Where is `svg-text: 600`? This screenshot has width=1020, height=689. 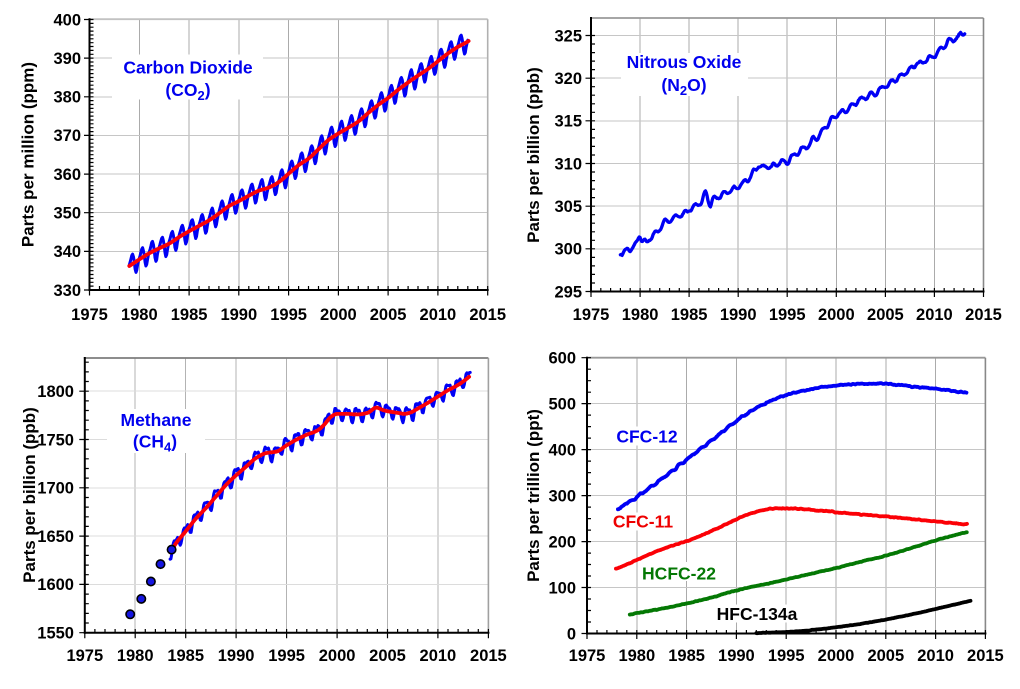
svg-text: 600 is located at coordinates (562, 359).